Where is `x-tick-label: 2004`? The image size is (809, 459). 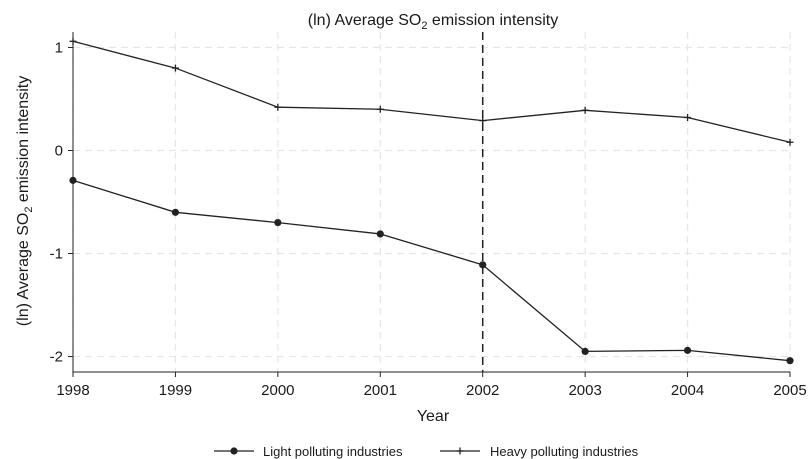
x-tick-label: 2004 is located at coordinates (687, 390).